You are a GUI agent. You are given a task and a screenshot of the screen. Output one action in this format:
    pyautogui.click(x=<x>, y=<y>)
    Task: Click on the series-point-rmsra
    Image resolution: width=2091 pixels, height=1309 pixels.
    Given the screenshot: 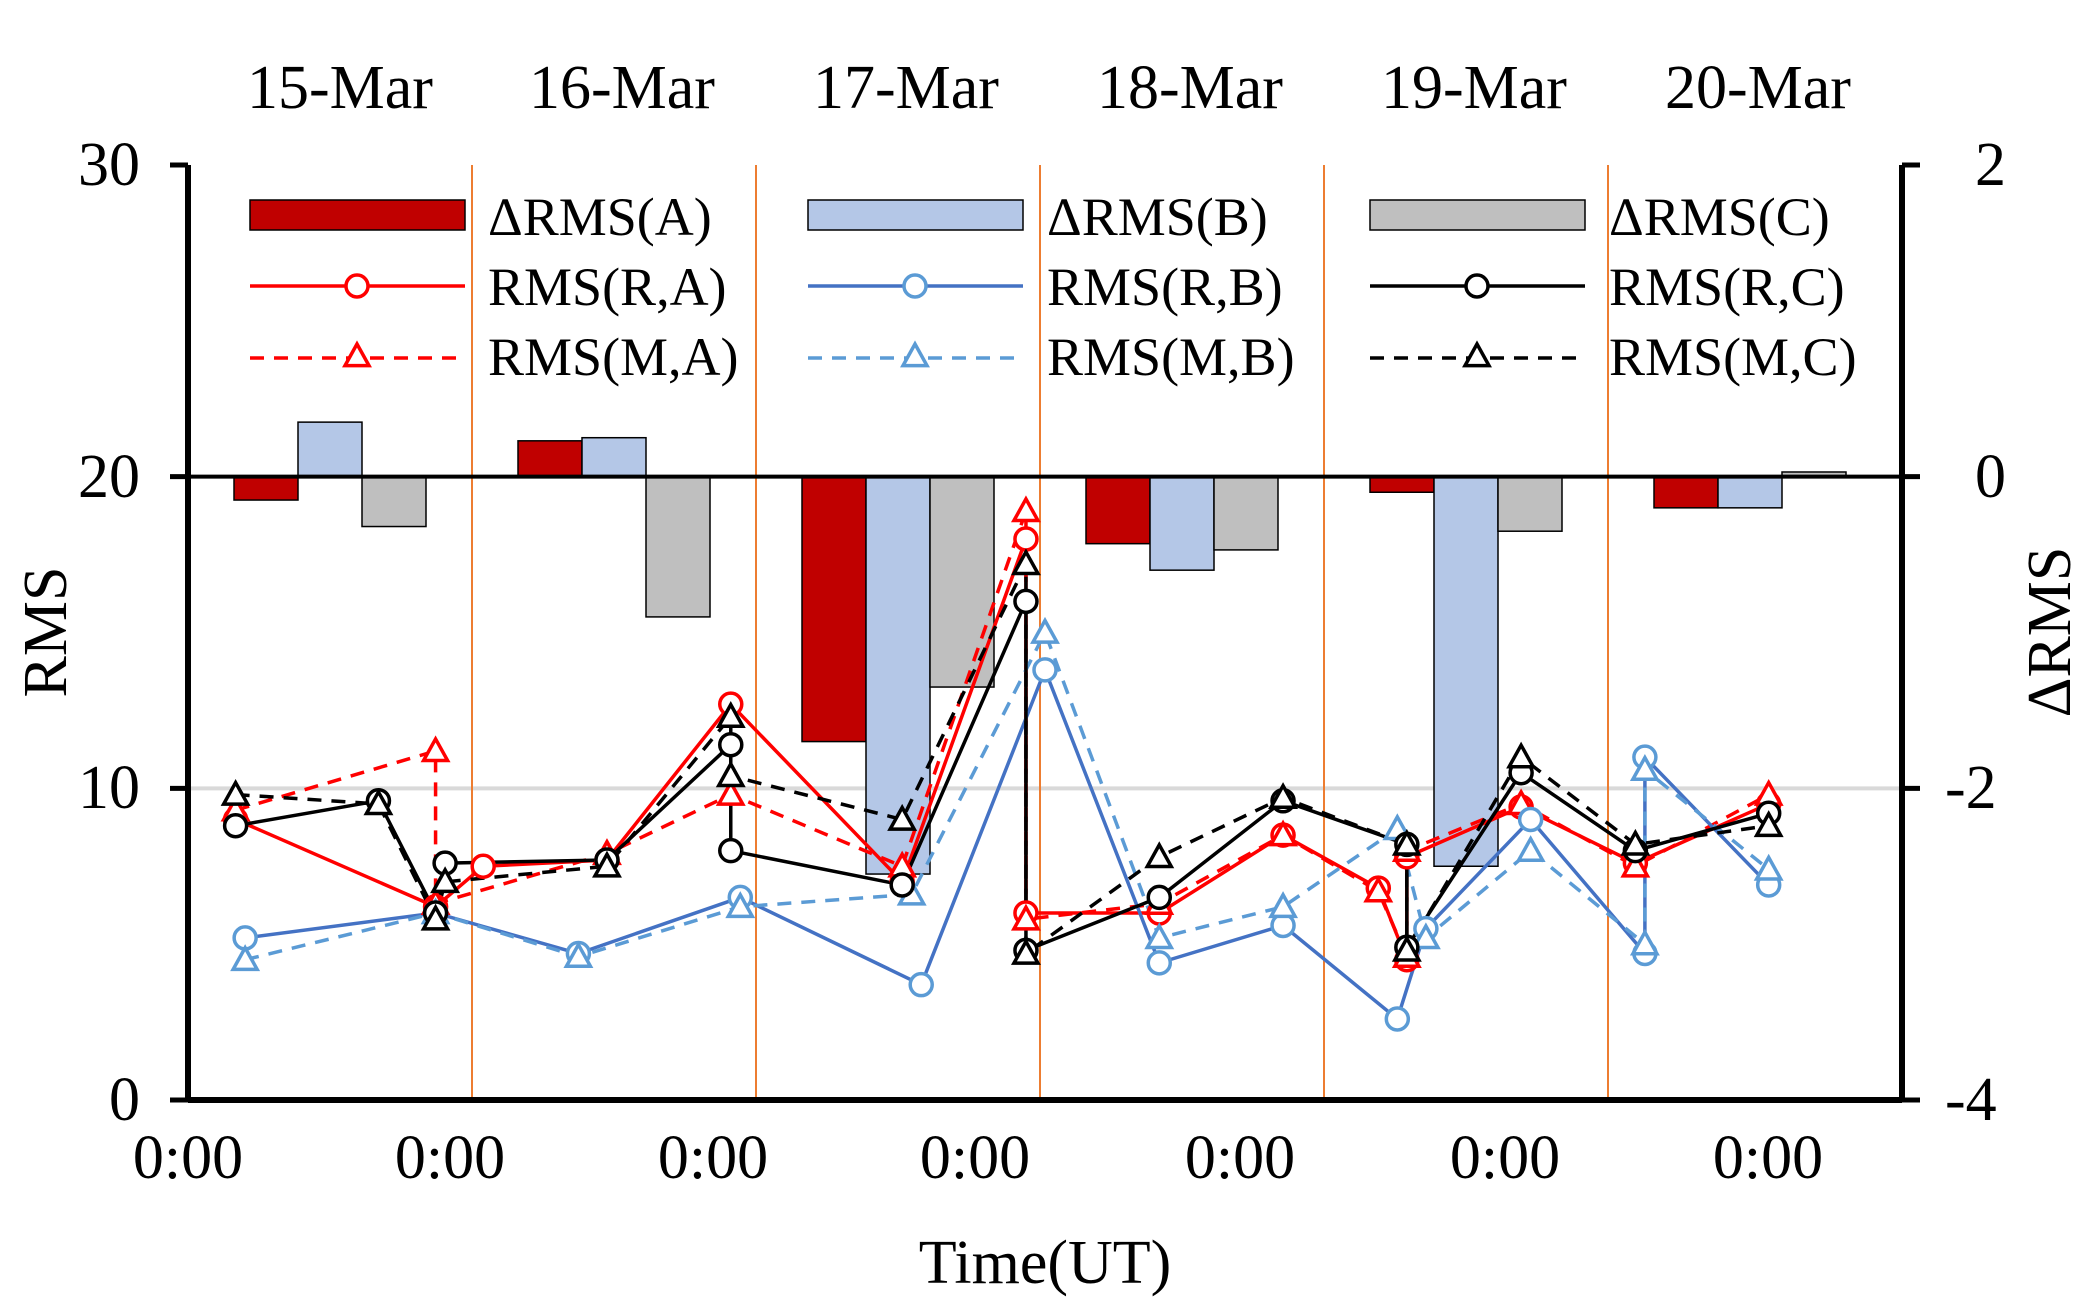 What is the action you would take?
    pyautogui.click(x=1026, y=539)
    